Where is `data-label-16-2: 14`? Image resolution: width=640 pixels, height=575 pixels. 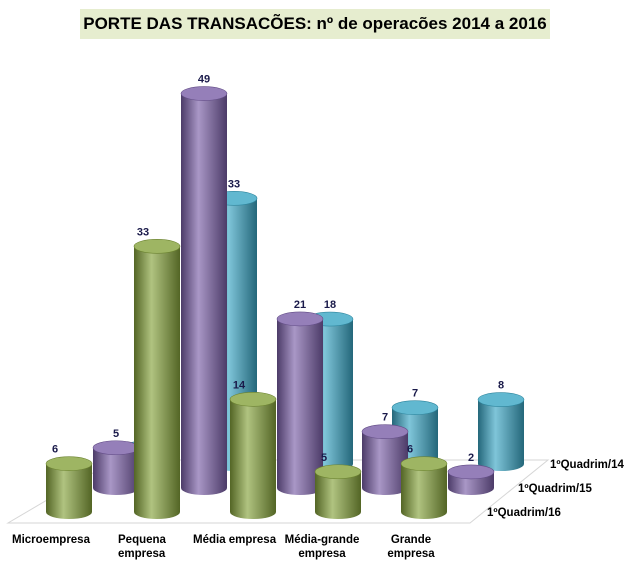 data-label-16-2: 14 is located at coordinates (239, 385).